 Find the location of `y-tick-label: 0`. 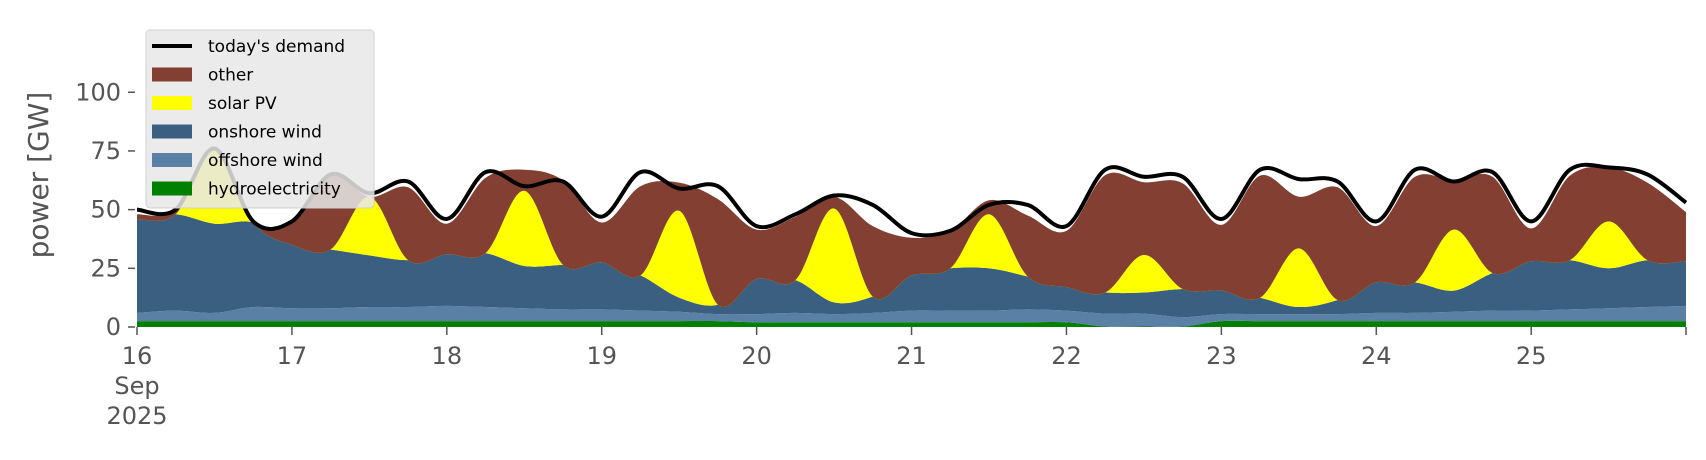

y-tick-label: 0 is located at coordinates (113, 327).